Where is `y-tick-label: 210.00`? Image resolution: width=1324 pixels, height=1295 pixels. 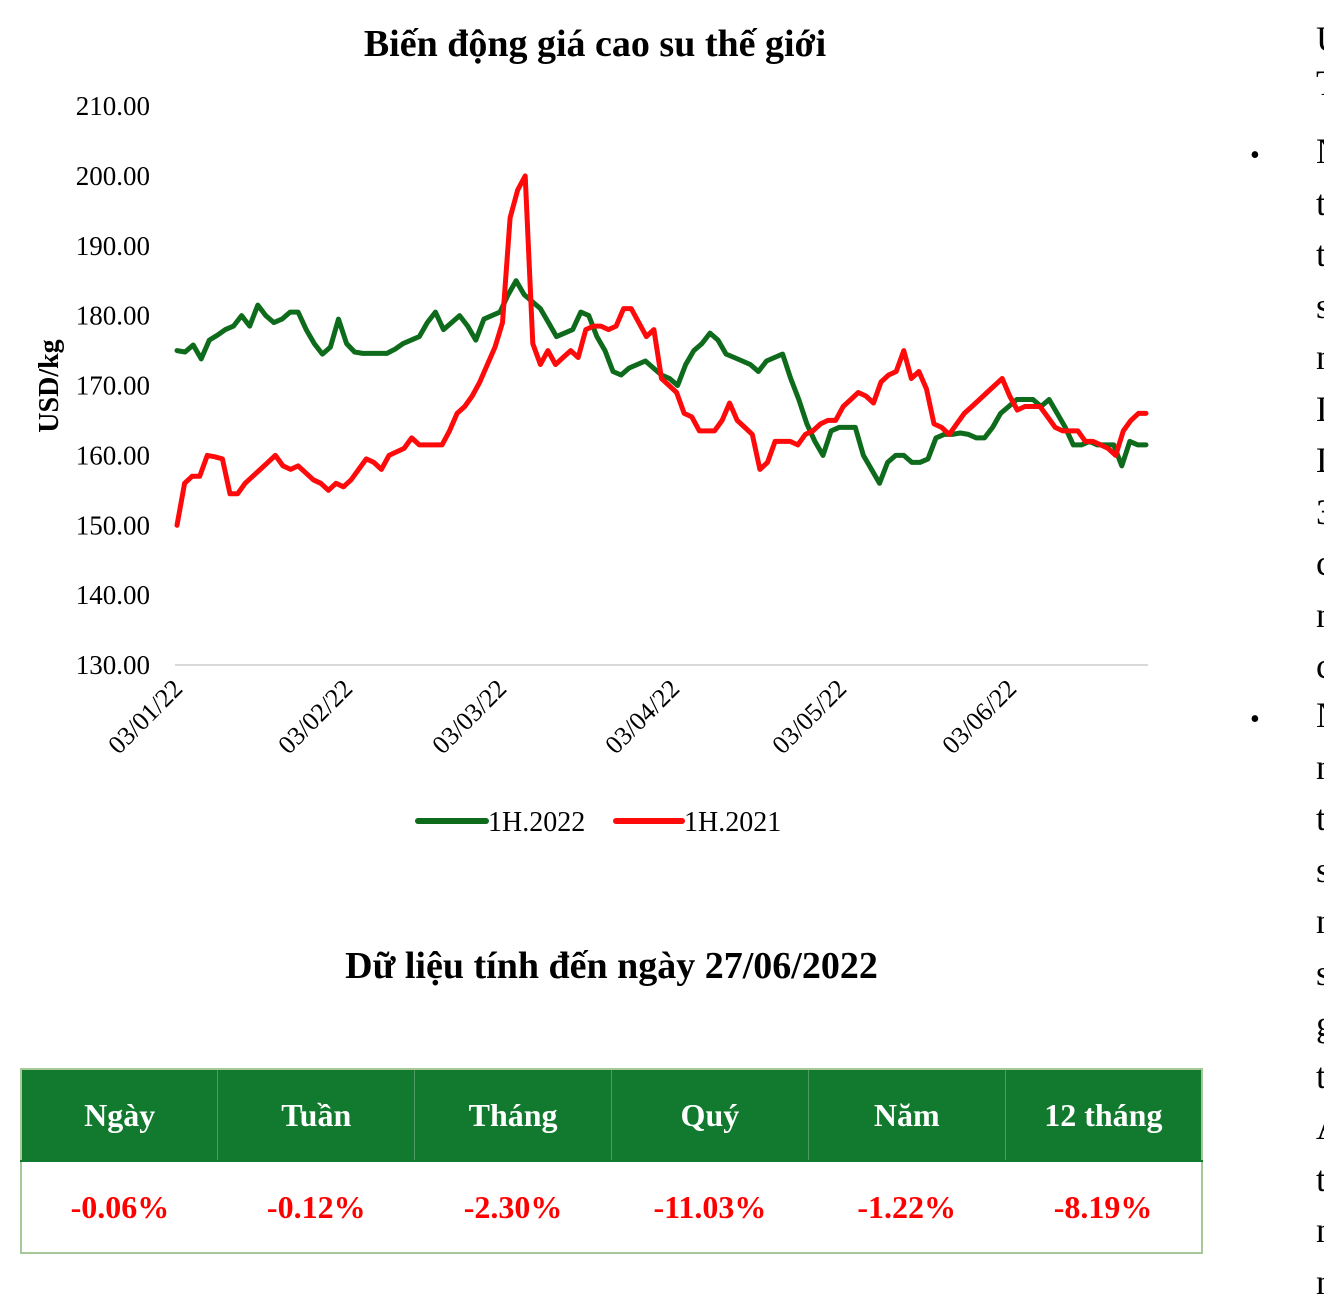 y-tick-label: 210.00 is located at coordinates (113, 106).